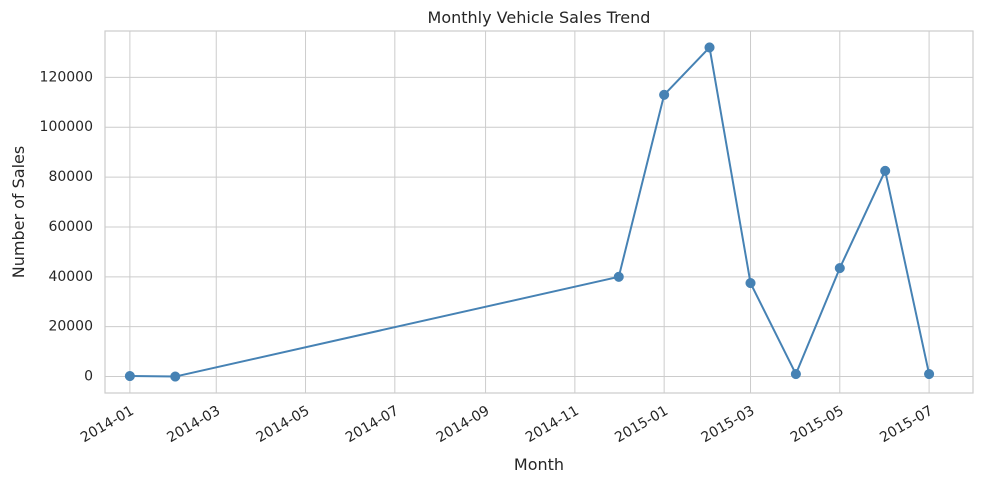 The width and height of the screenshot is (984, 483). Describe the element at coordinates (70, 327) in the screenshot. I see `y-tick-label: 20000` at that location.